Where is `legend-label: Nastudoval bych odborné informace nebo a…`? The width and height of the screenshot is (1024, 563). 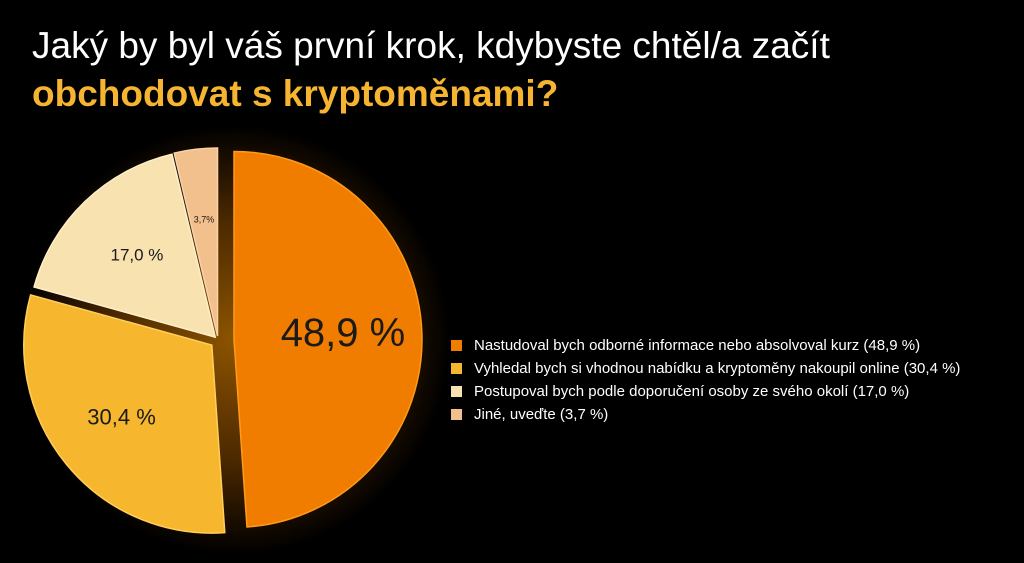 legend-label: Nastudoval bych odborné informace nebo a… is located at coordinates (697, 345).